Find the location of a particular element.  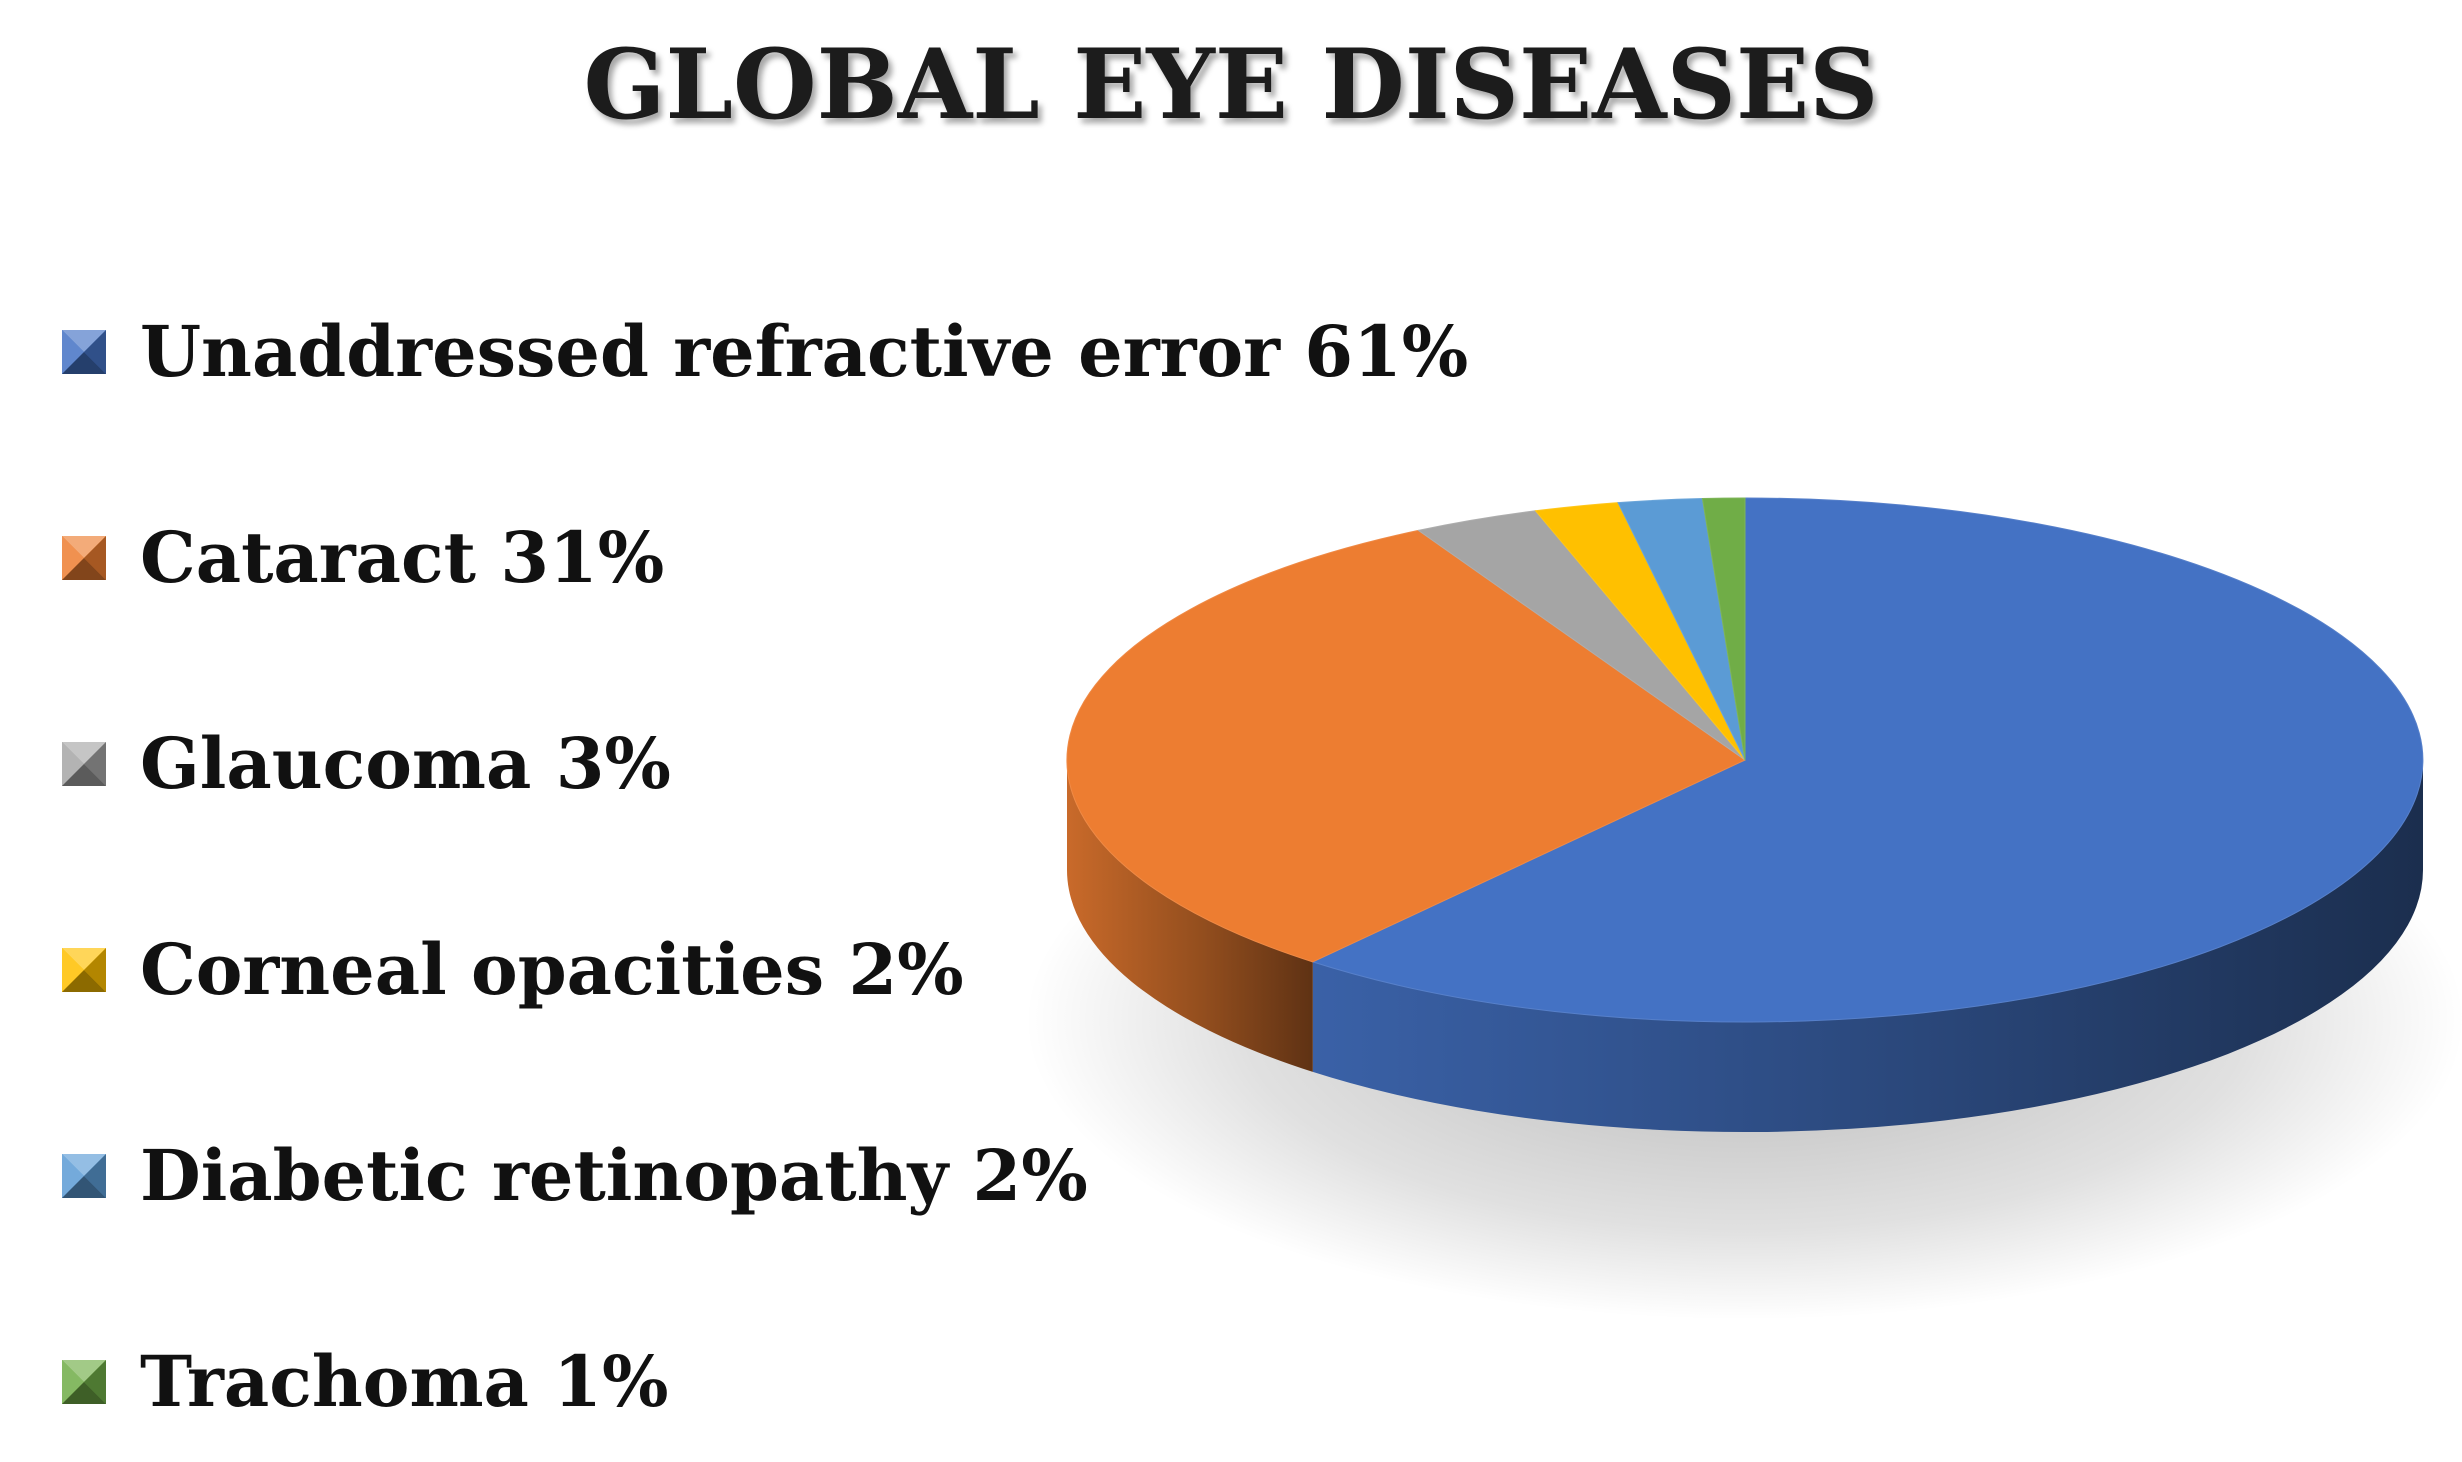

legend-label: Cataract 31% is located at coordinates (402, 557).